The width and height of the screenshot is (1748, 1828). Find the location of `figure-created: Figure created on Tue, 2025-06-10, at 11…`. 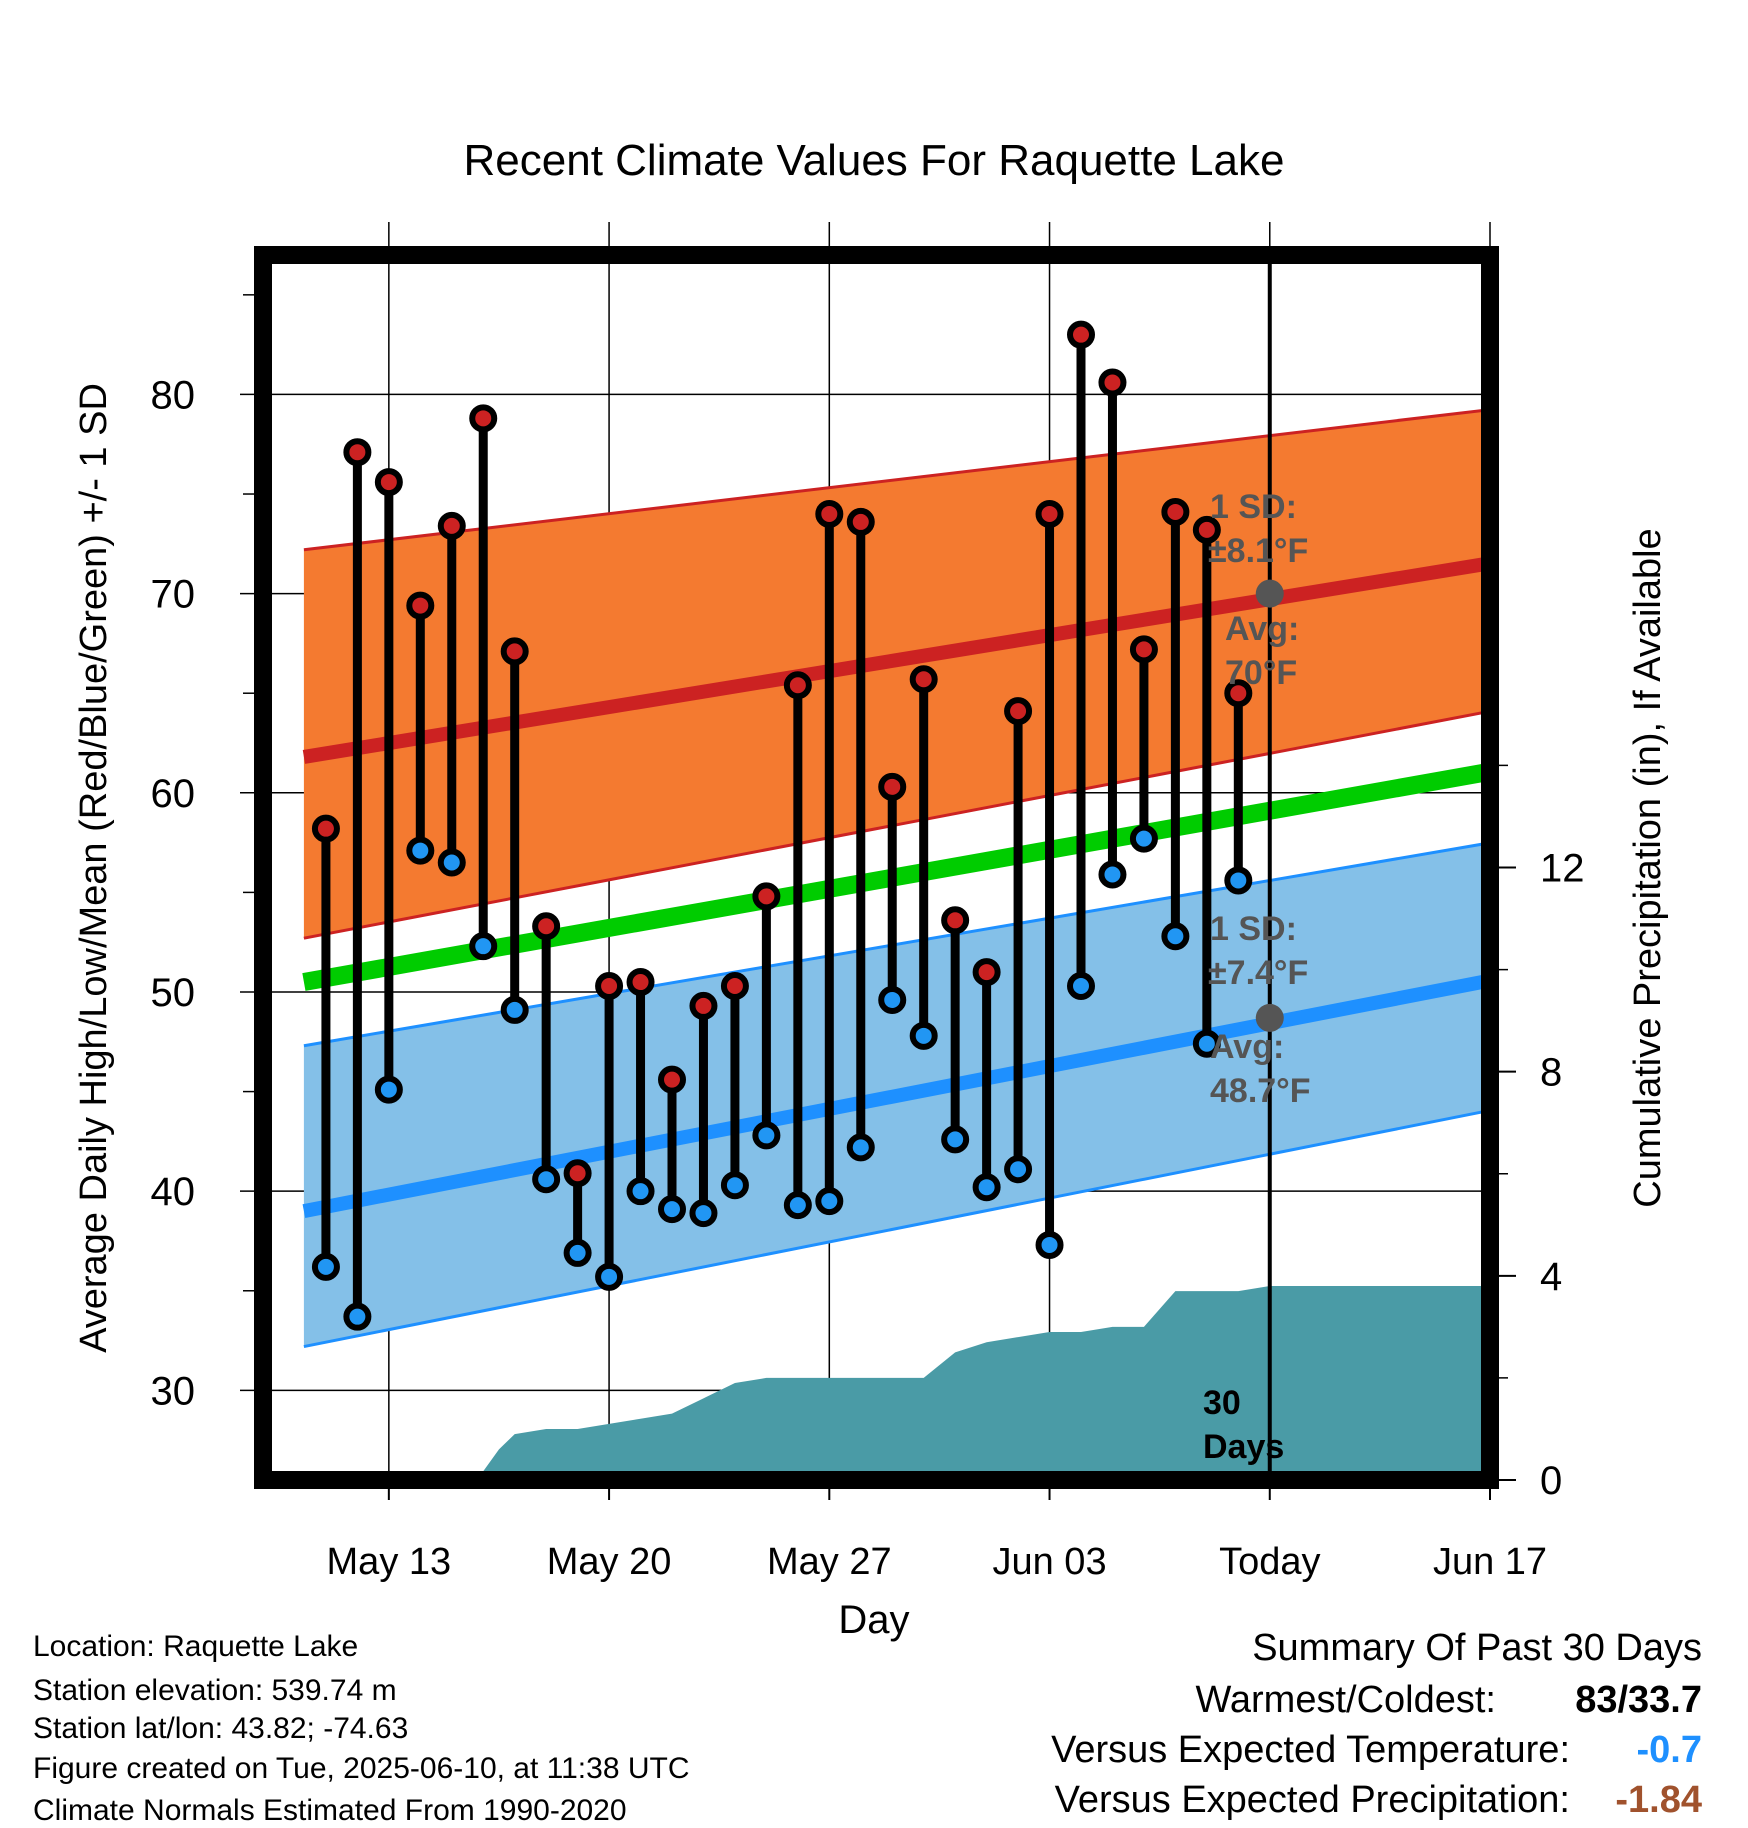

figure-created: Figure created on Tue, 2025-06-10, at 11… is located at coordinates (361, 1768).